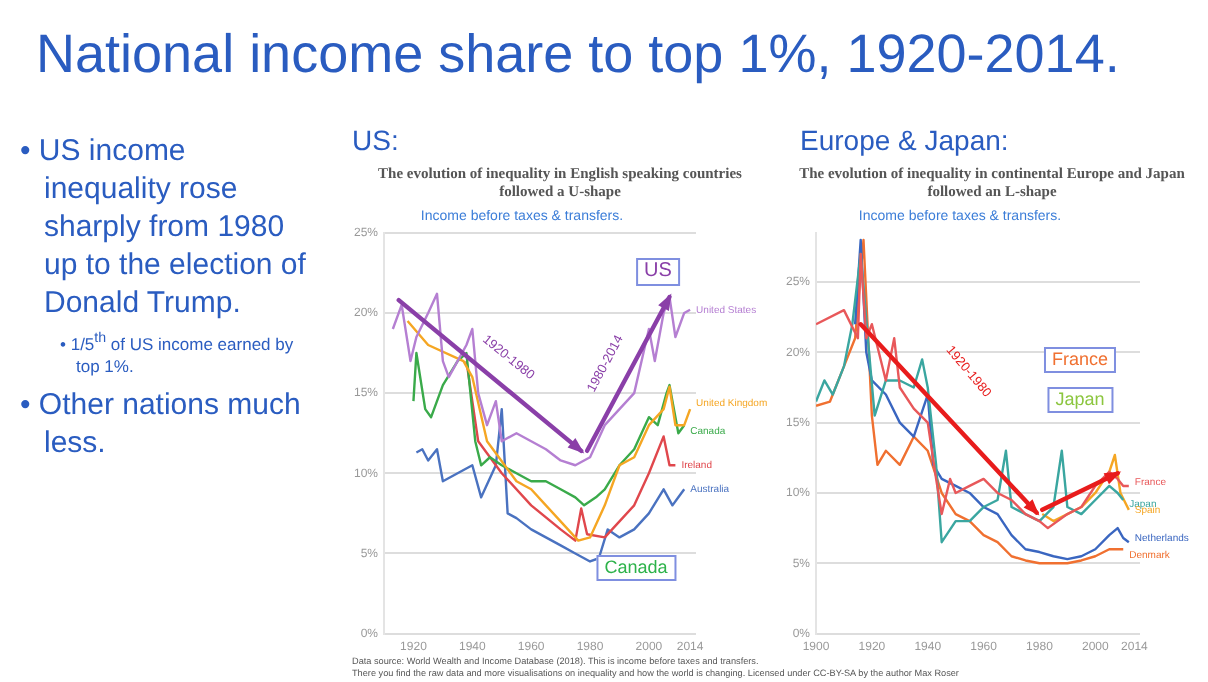 This screenshot has height=682, width=1208. Describe the element at coordinates (375, 140) in the screenshot. I see `text: US:` at that location.